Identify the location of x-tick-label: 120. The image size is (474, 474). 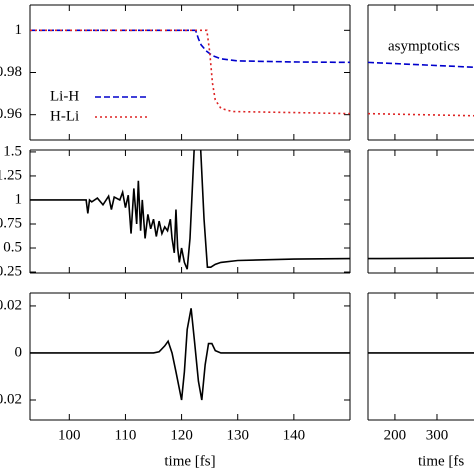
(181, 435).